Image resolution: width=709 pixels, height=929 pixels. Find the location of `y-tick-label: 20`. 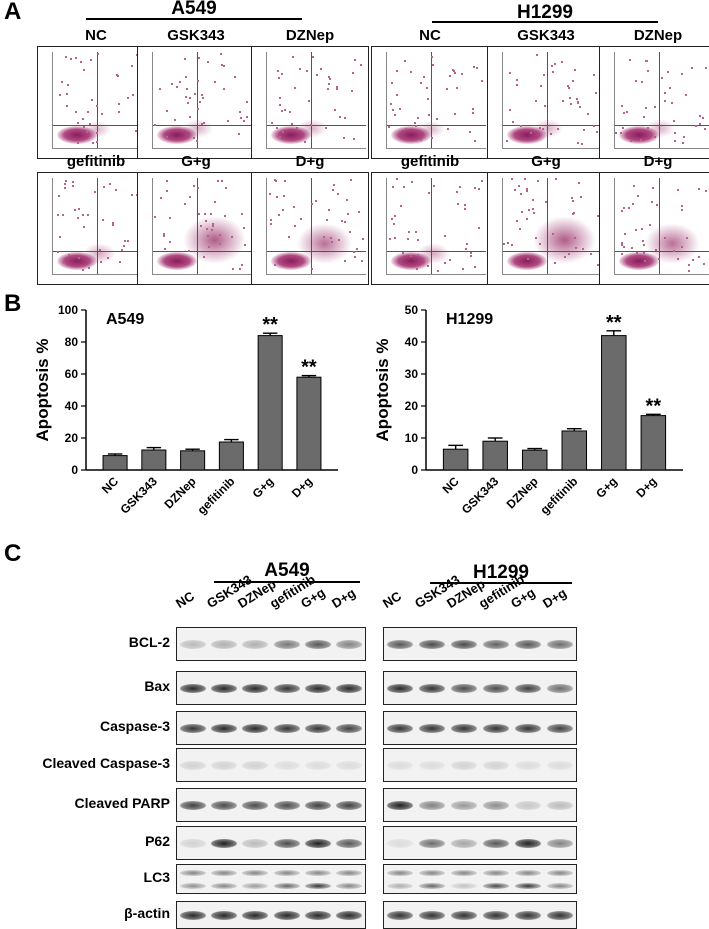

y-tick-label: 20 is located at coordinates (412, 406).